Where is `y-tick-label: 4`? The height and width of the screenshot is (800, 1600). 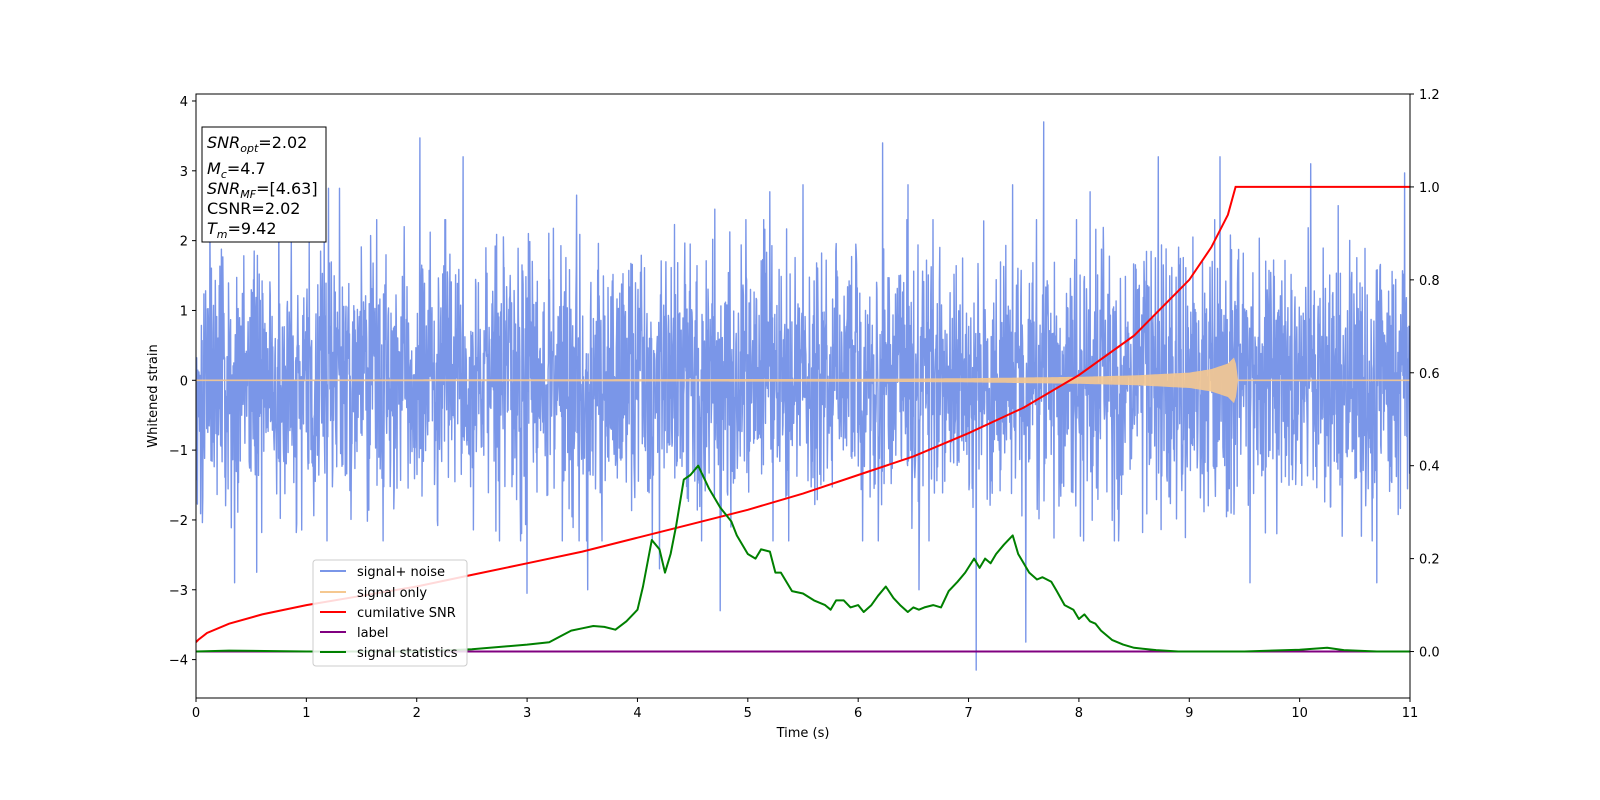 y-tick-label: 4 is located at coordinates (184, 102).